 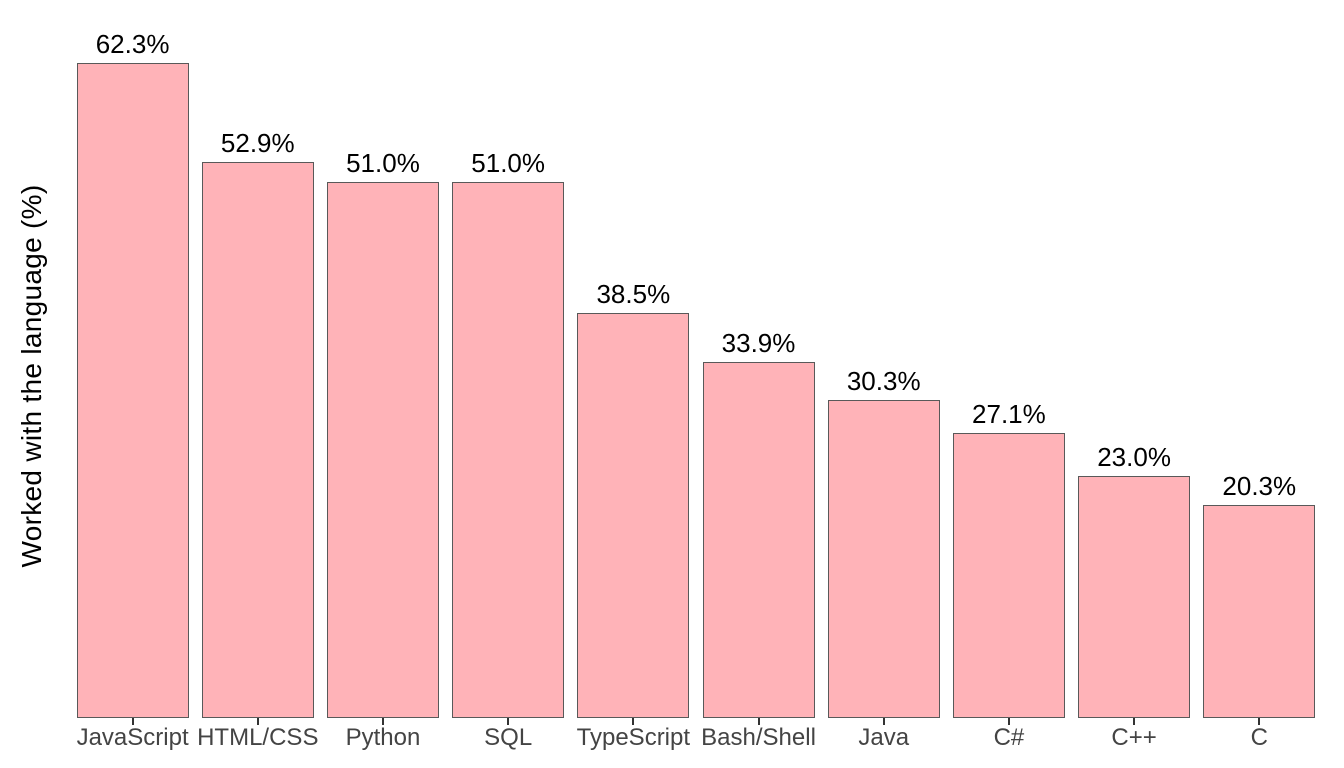 I want to click on x-axis-label-python: Python, so click(x=383, y=737).